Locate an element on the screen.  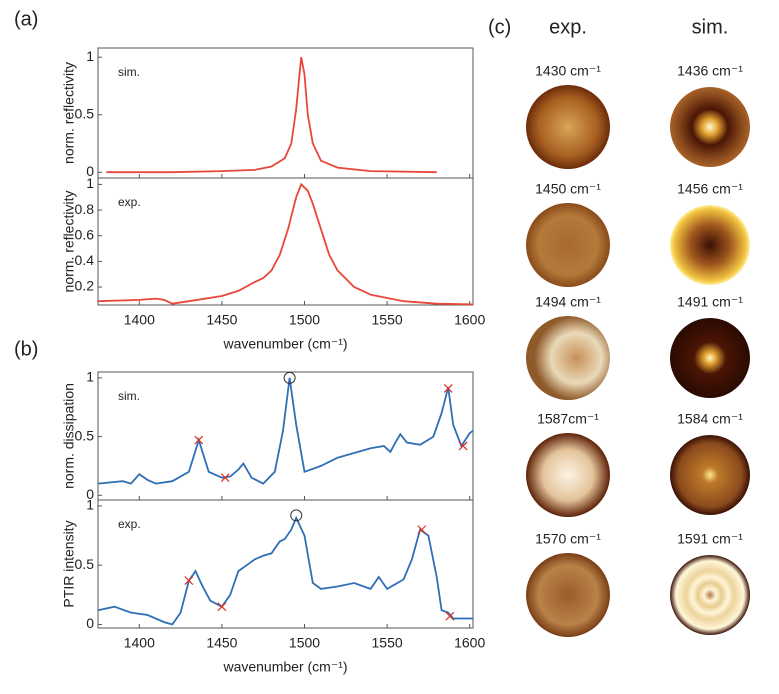
image-label: 1587cm⁻¹ is located at coordinates (568, 419).